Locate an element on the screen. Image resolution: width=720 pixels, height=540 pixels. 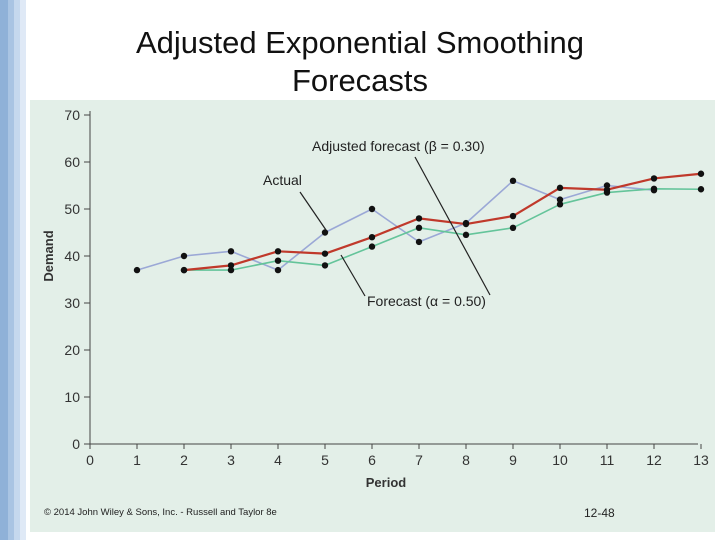
annotation-adjusted-label: Adjusted forecast (β = 0.30) is located at coordinates (398, 146).